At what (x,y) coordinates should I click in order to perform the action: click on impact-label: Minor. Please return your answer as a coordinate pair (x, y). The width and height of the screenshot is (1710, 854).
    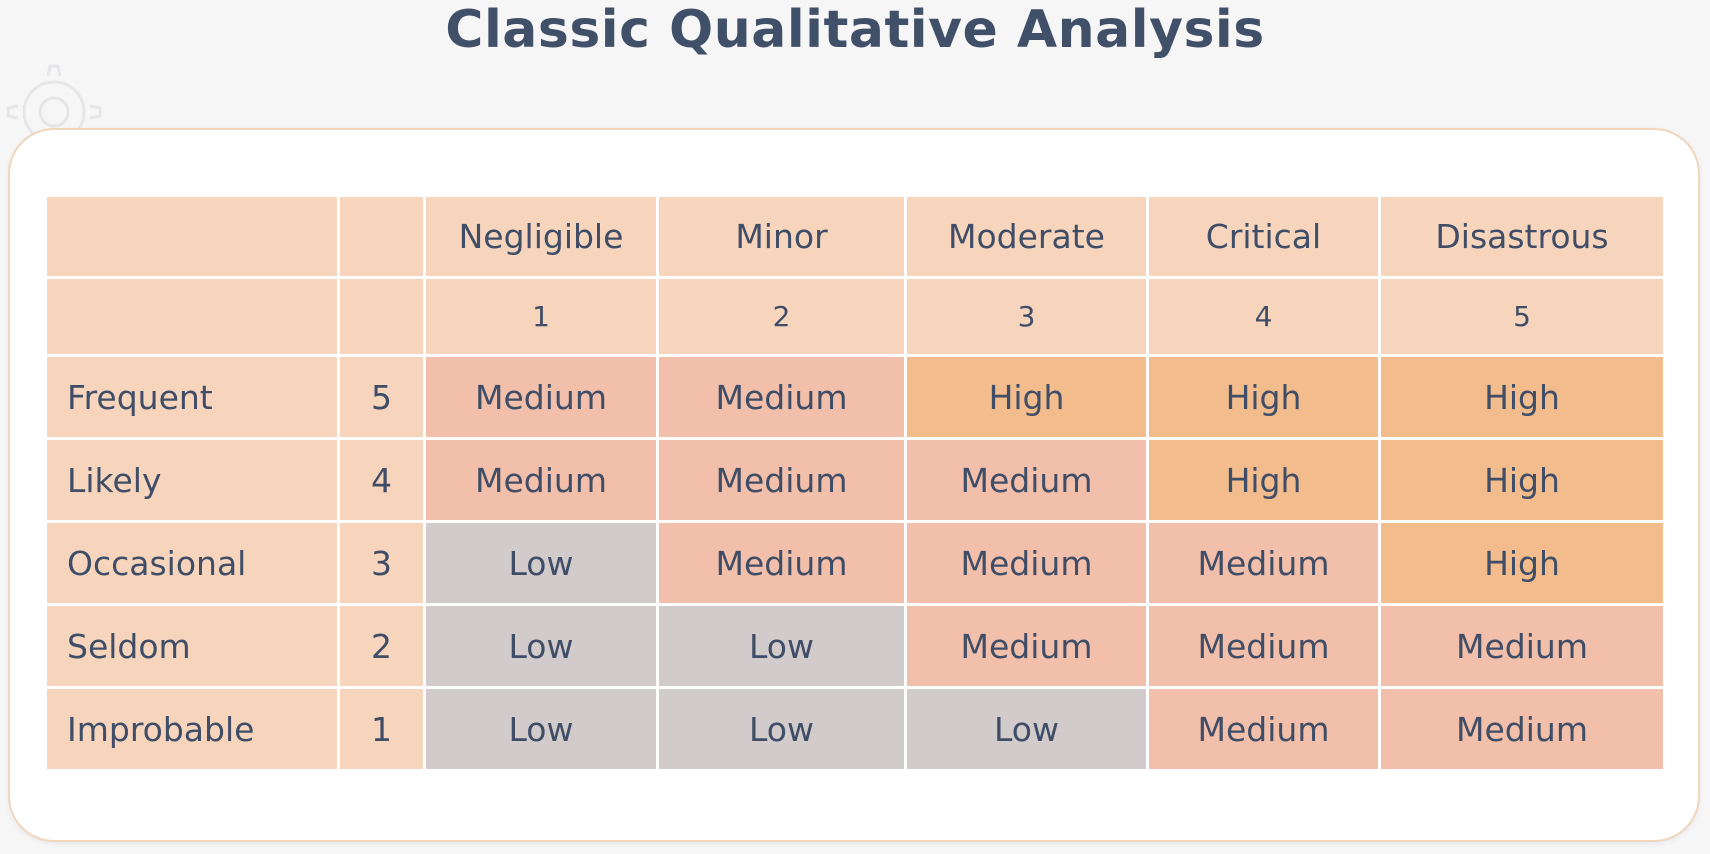
    Looking at the image, I should click on (781, 236).